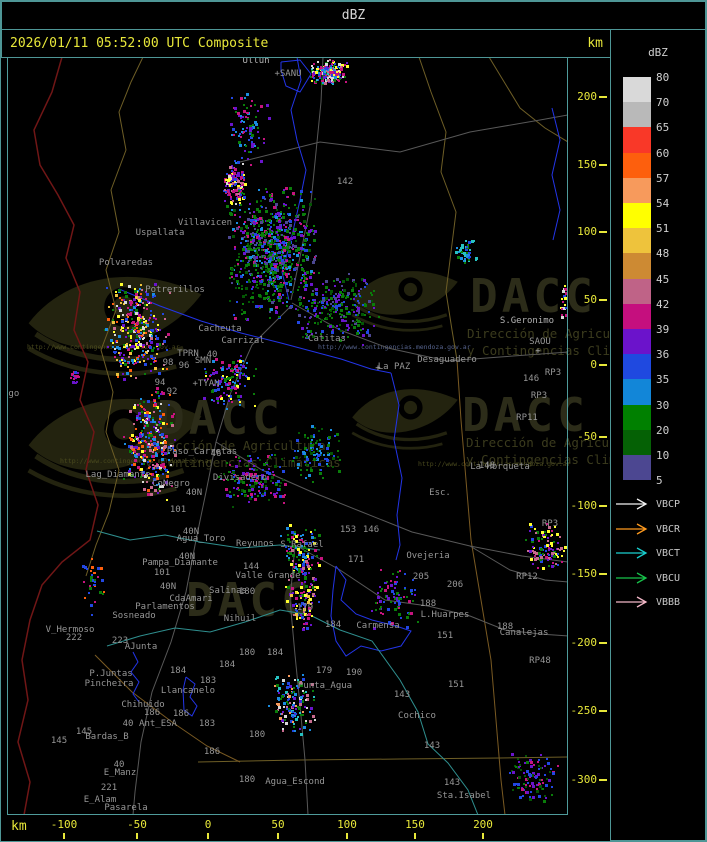  What do you see at coordinates (584, 710) in the screenshot?
I see `y-axis-tick-label: -250` at bounding box center [584, 710].